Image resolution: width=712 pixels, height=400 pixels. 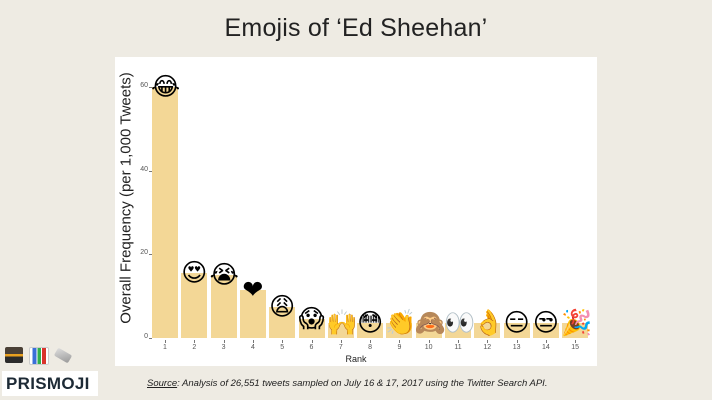 I want to click on bar-chart-icon, so click(x=39, y=356).